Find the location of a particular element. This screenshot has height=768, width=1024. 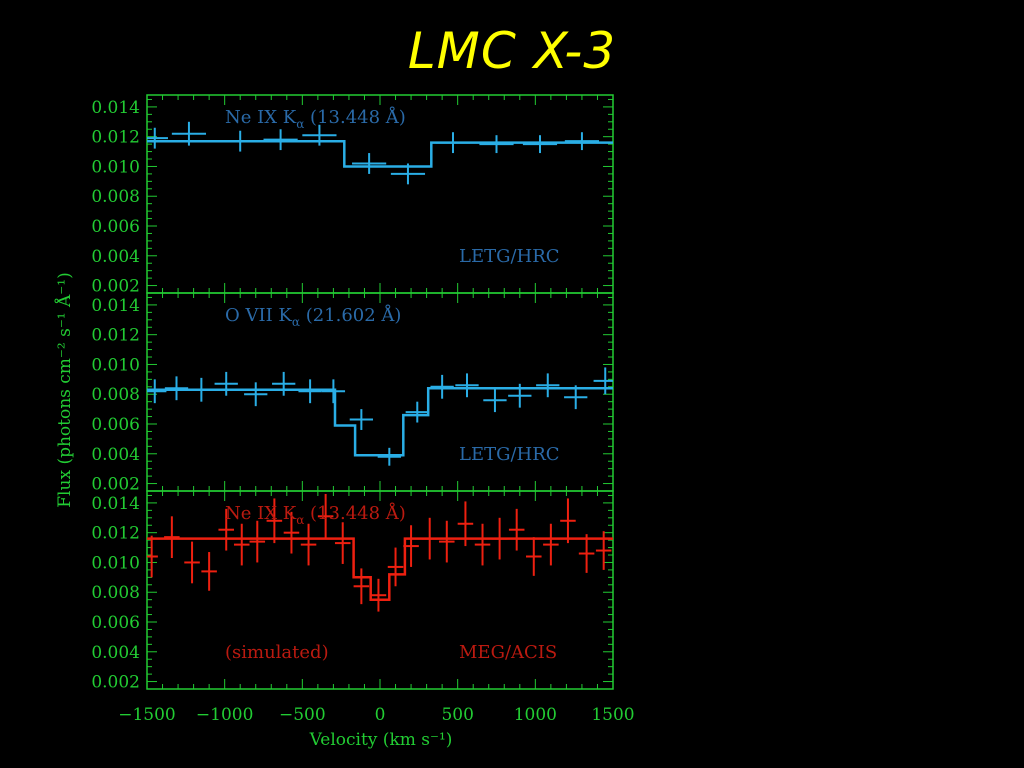

model-line is located at coordinates (380, 569).